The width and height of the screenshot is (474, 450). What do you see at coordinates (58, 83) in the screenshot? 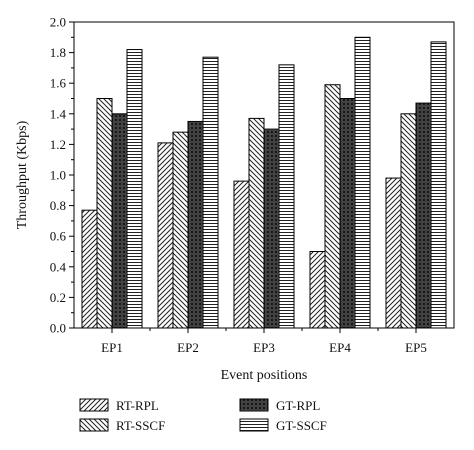
I see `y-tick-label: 1.6` at bounding box center [58, 83].